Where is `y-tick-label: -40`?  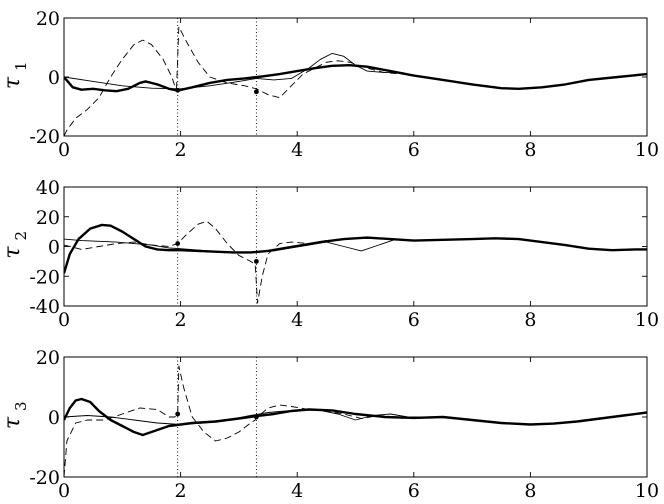
y-tick-label: -40 is located at coordinates (44, 307).